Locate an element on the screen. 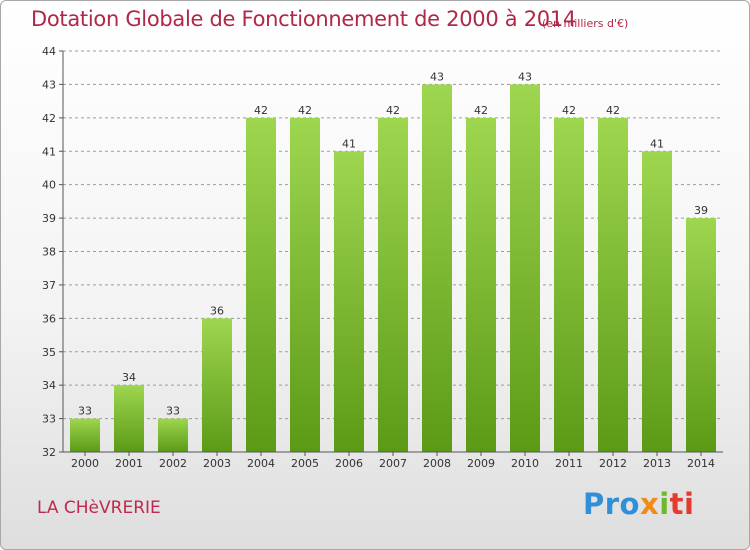  logo-part-3: i is located at coordinates (664, 504).